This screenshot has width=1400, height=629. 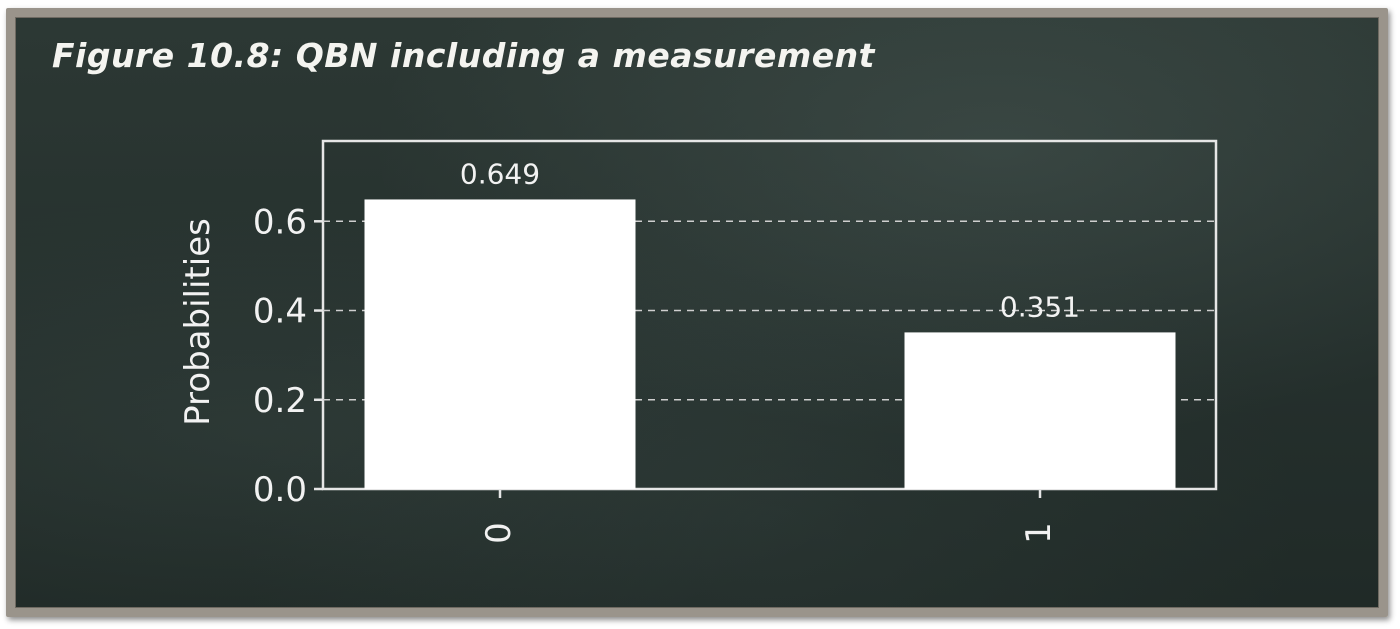 I want to click on data-label-1: 0.351, so click(x=1040, y=306).